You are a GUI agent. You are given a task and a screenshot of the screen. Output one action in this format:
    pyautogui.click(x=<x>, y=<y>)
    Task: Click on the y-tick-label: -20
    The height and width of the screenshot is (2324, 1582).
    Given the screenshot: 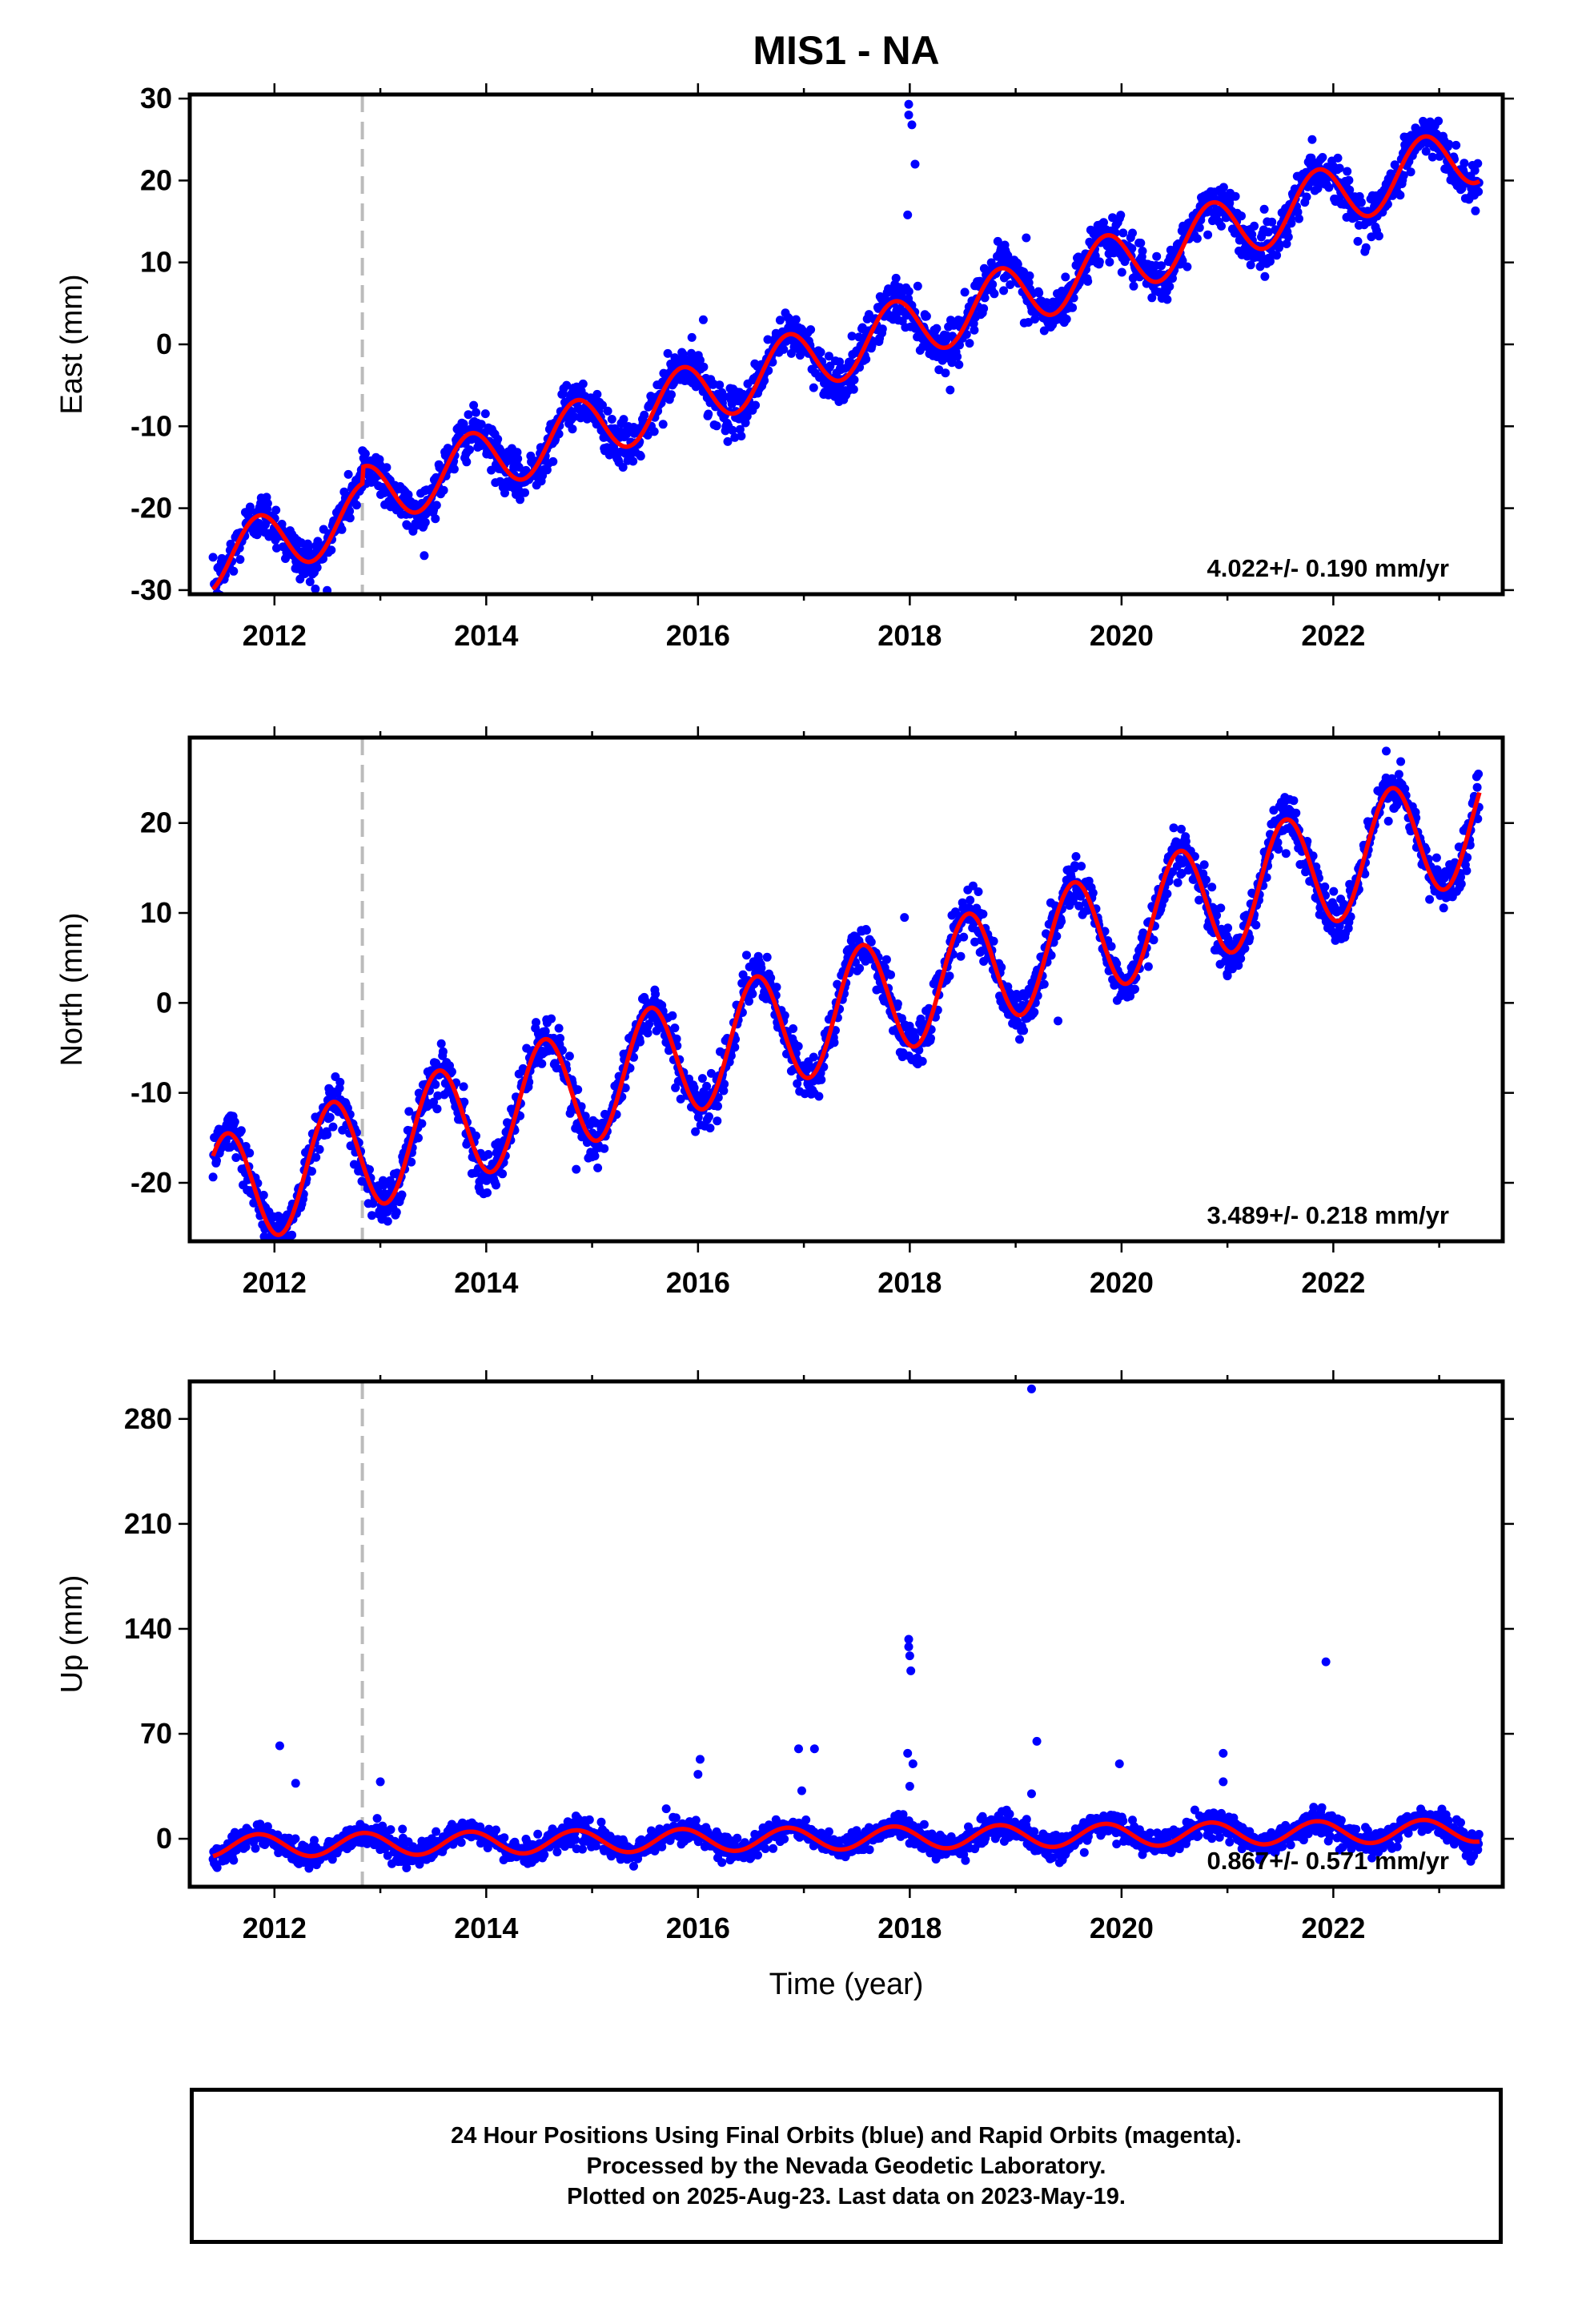 What is the action you would take?
    pyautogui.click(x=151, y=1182)
    